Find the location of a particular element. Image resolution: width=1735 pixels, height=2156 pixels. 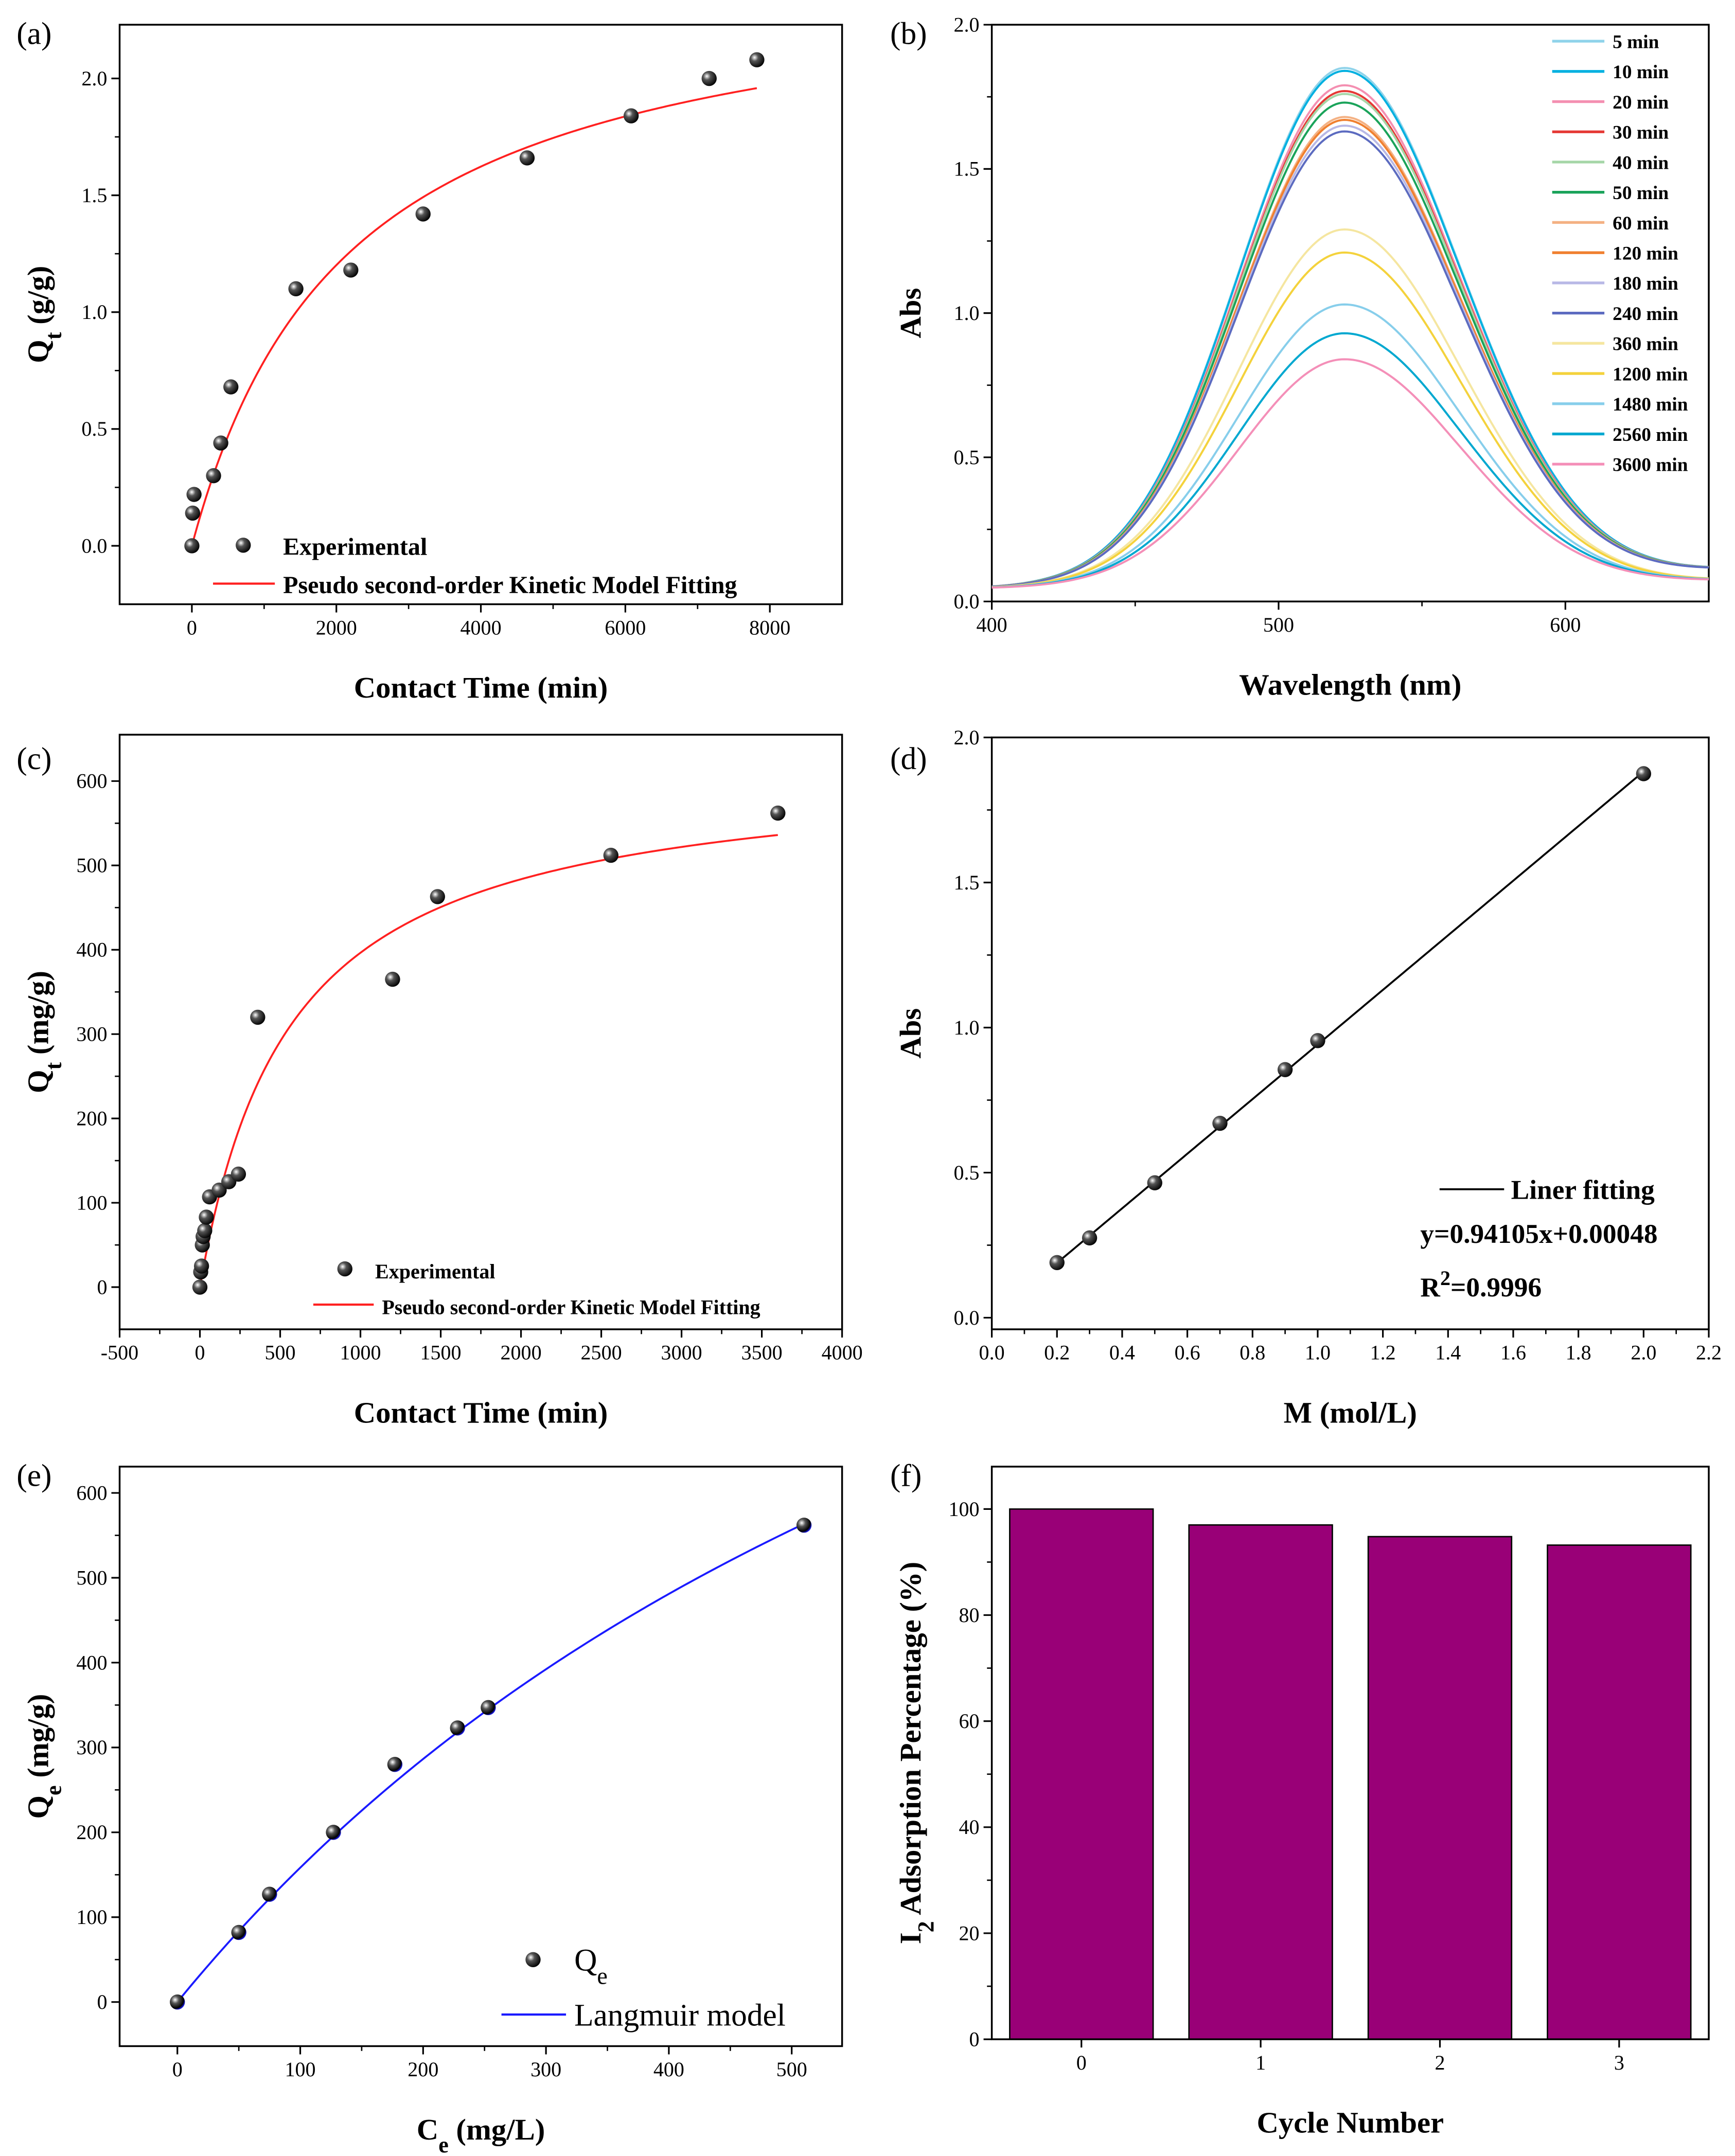

x-tick-label: 100 is located at coordinates (300, 2070).